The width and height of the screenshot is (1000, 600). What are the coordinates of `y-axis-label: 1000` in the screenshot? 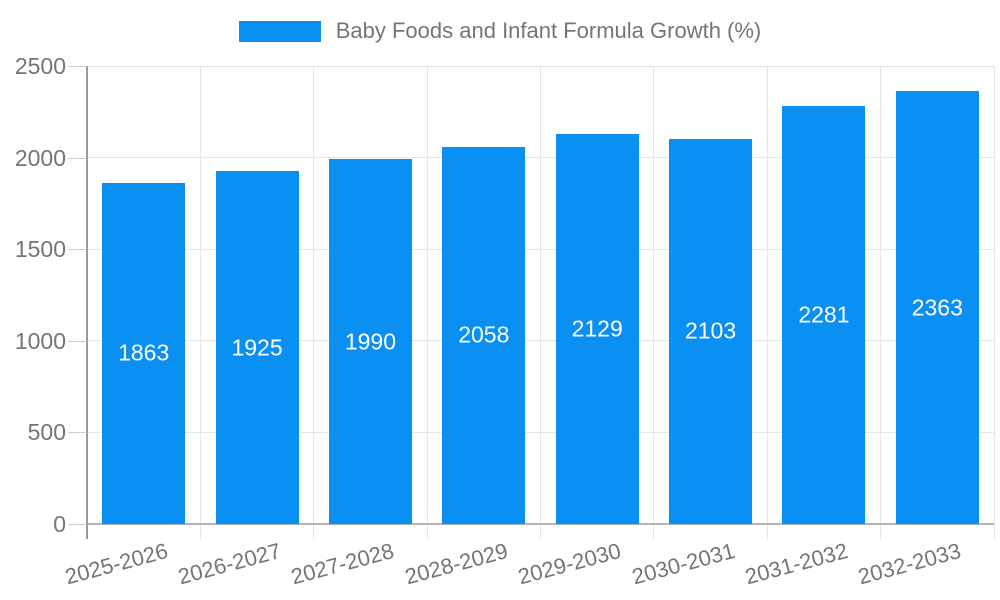 It's located at (40, 340).